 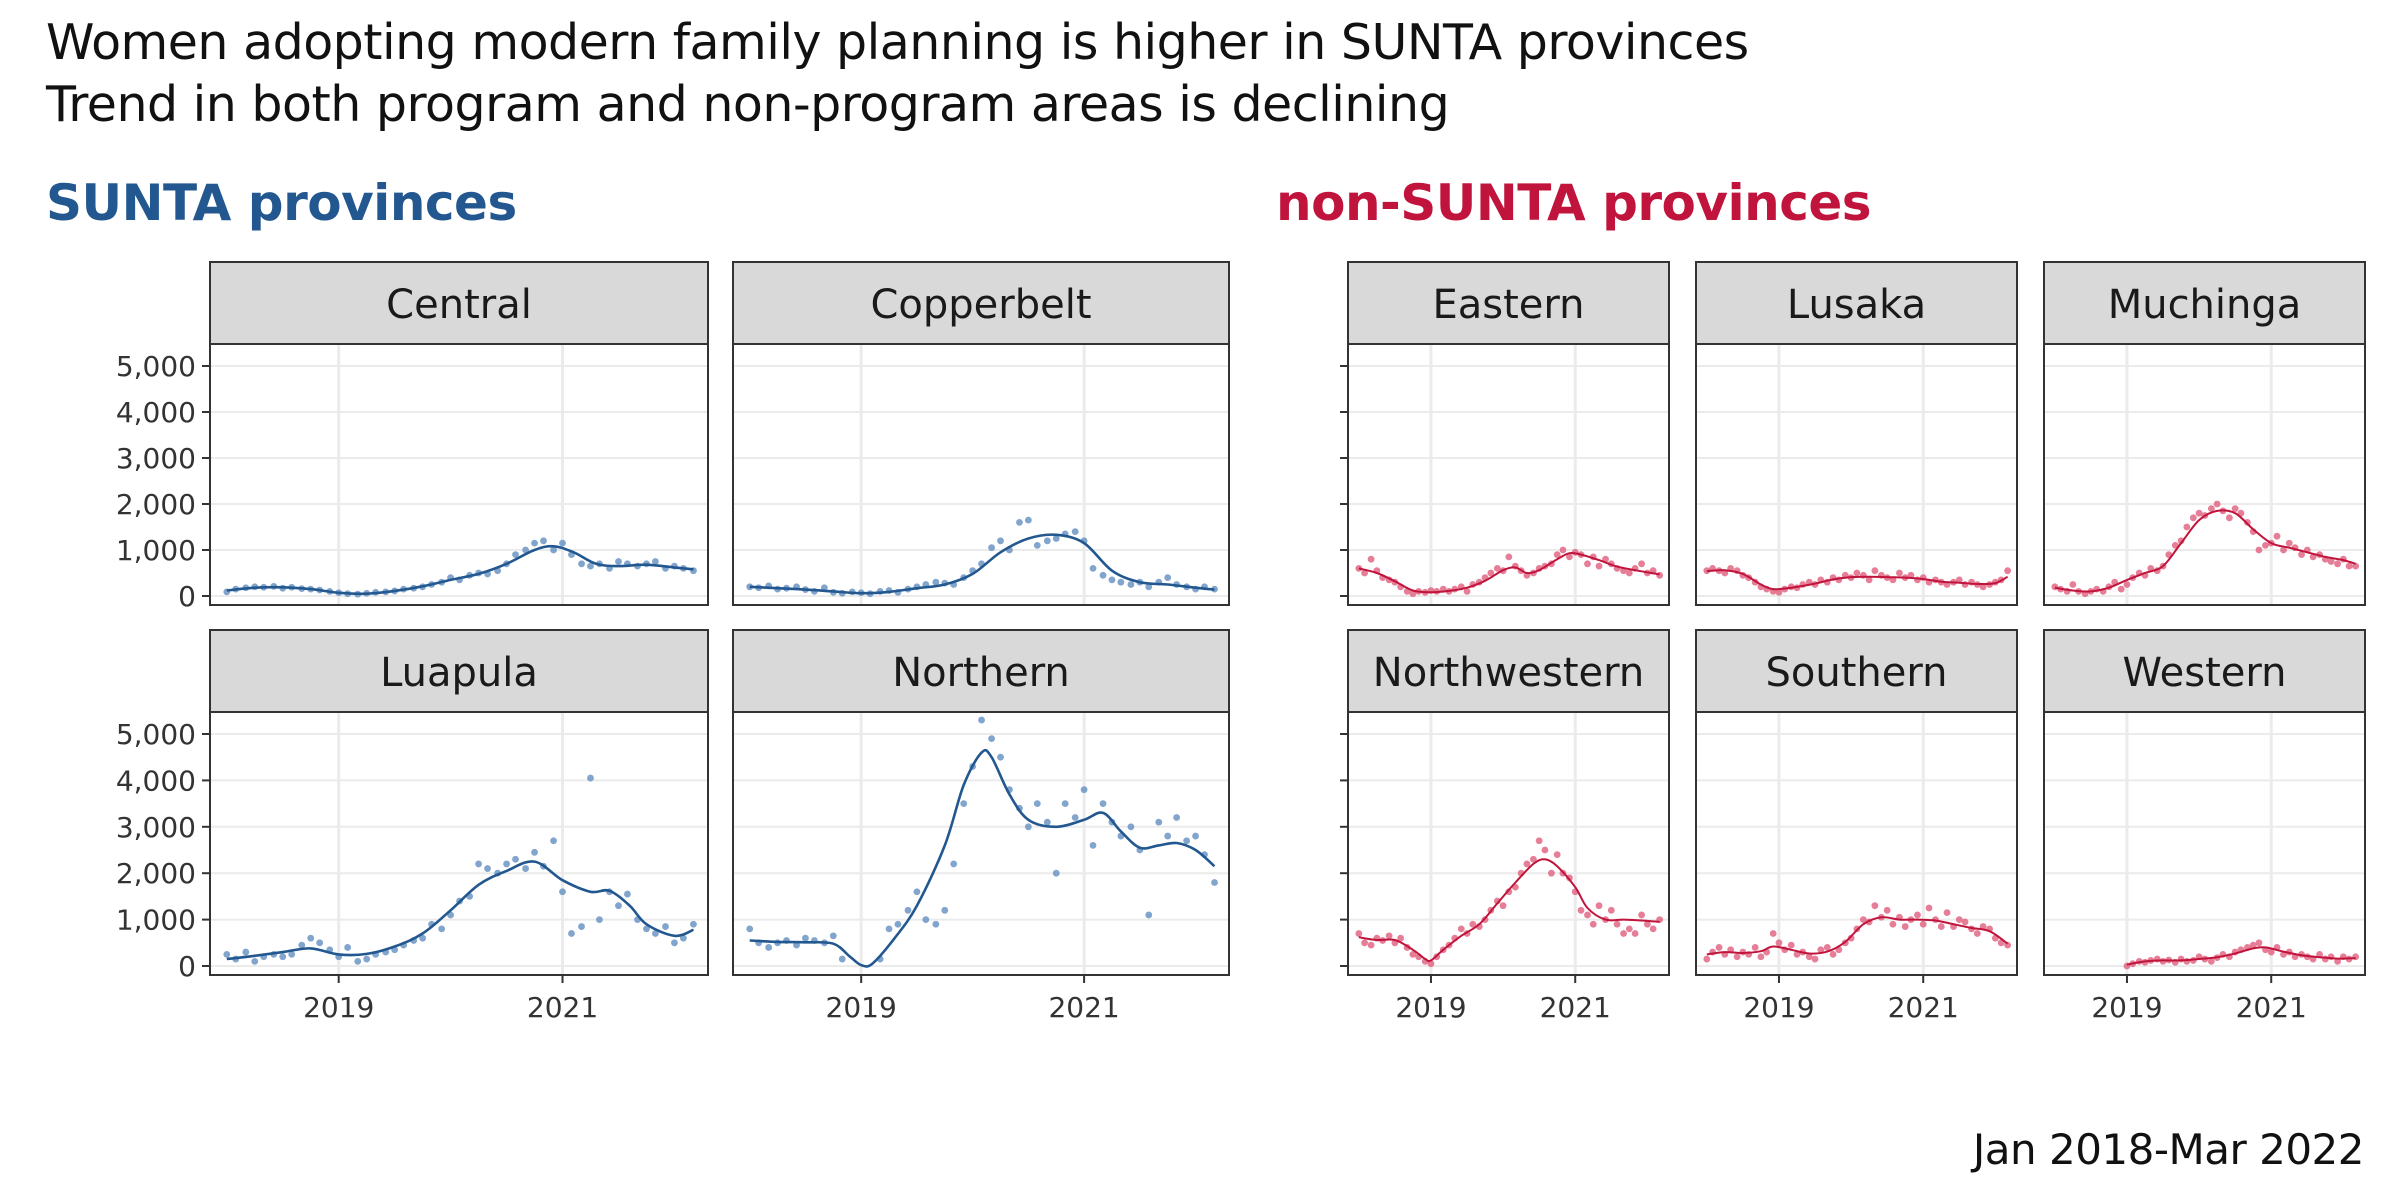 I want to click on panel-border-northwestern, so click(x=1508, y=843).